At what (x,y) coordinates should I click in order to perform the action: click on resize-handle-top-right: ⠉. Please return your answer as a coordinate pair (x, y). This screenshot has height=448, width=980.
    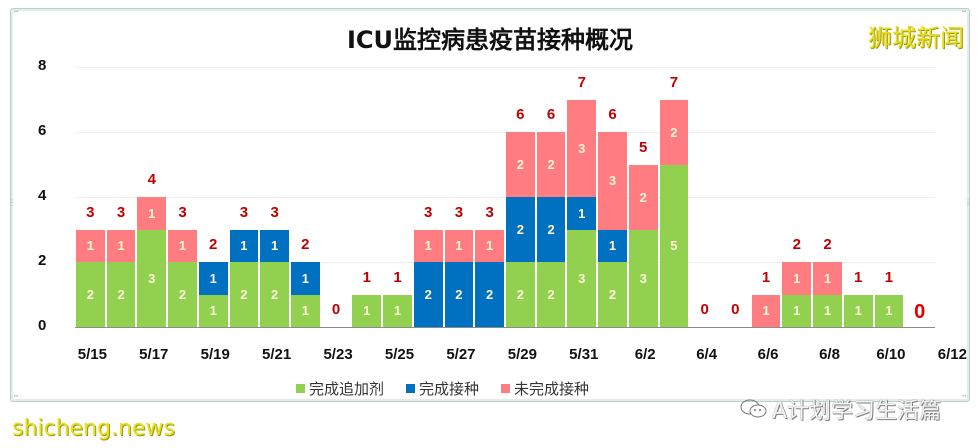
    Looking at the image, I should click on (964, 14).